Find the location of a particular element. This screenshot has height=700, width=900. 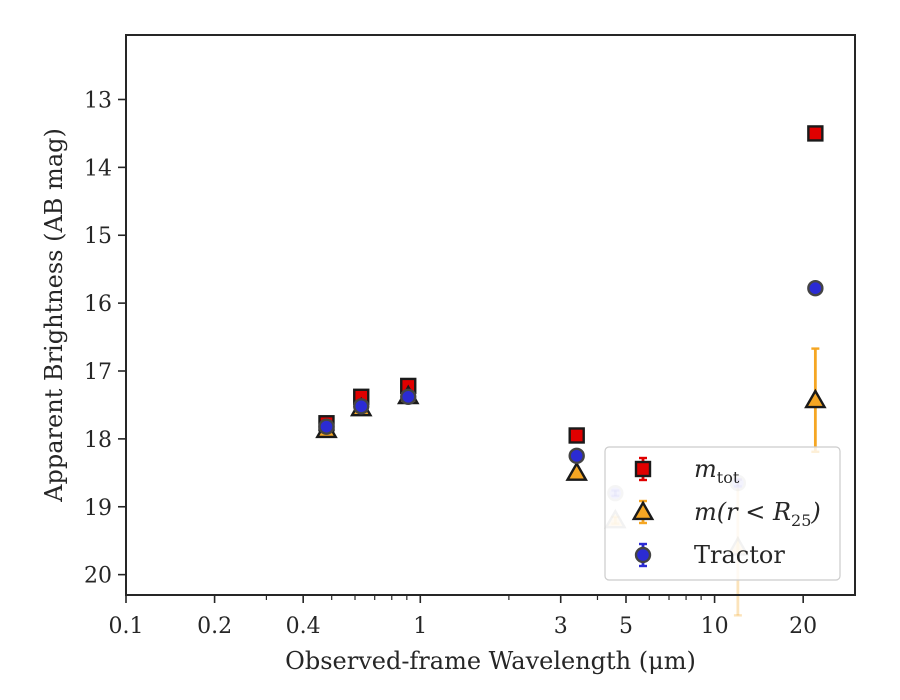

y-axis-label: Apparent Brightness (AB mag) is located at coordinates (54, 315).